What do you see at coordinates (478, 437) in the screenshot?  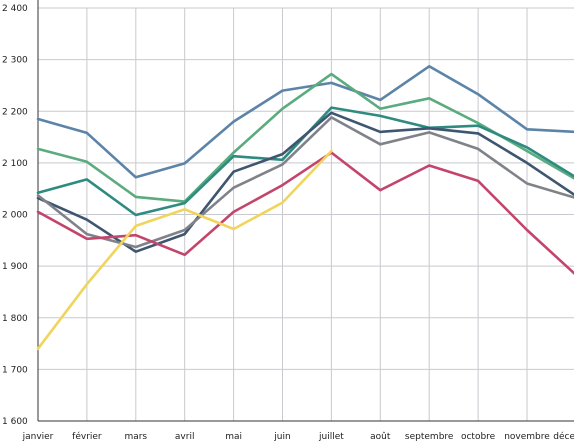 I see `x-tick-label: octobre` at bounding box center [478, 437].